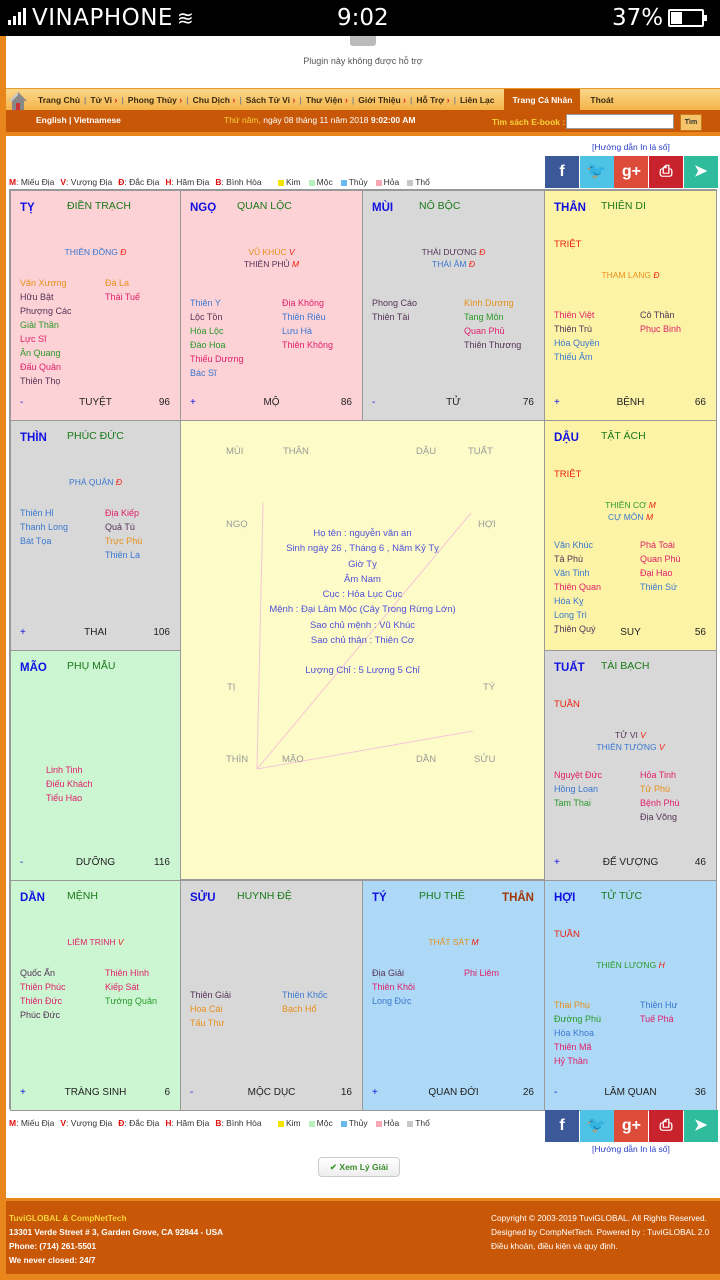 Image resolution: width=720 pixels, height=1280 pixels. What do you see at coordinates (655, 789) in the screenshot?
I see `minor-star: Tử Phù` at bounding box center [655, 789].